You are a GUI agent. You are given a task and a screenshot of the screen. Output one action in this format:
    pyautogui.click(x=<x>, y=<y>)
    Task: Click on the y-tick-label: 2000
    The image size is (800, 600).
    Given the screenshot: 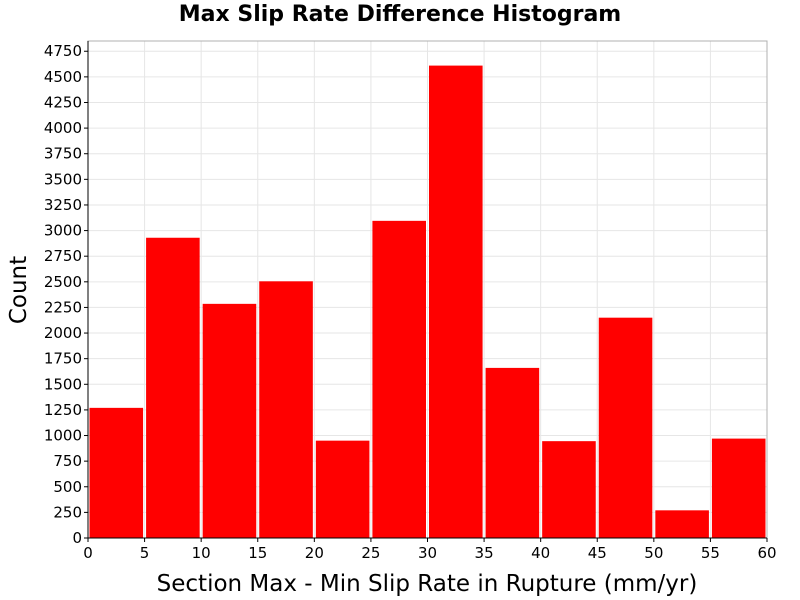 What is the action you would take?
    pyautogui.click(x=63, y=333)
    